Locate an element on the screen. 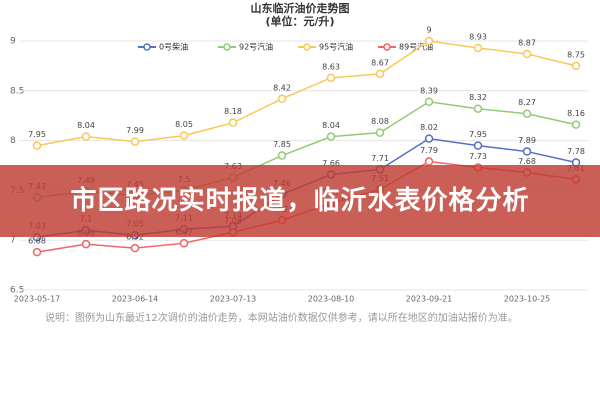  data-label: 7.99 is located at coordinates (135, 130).